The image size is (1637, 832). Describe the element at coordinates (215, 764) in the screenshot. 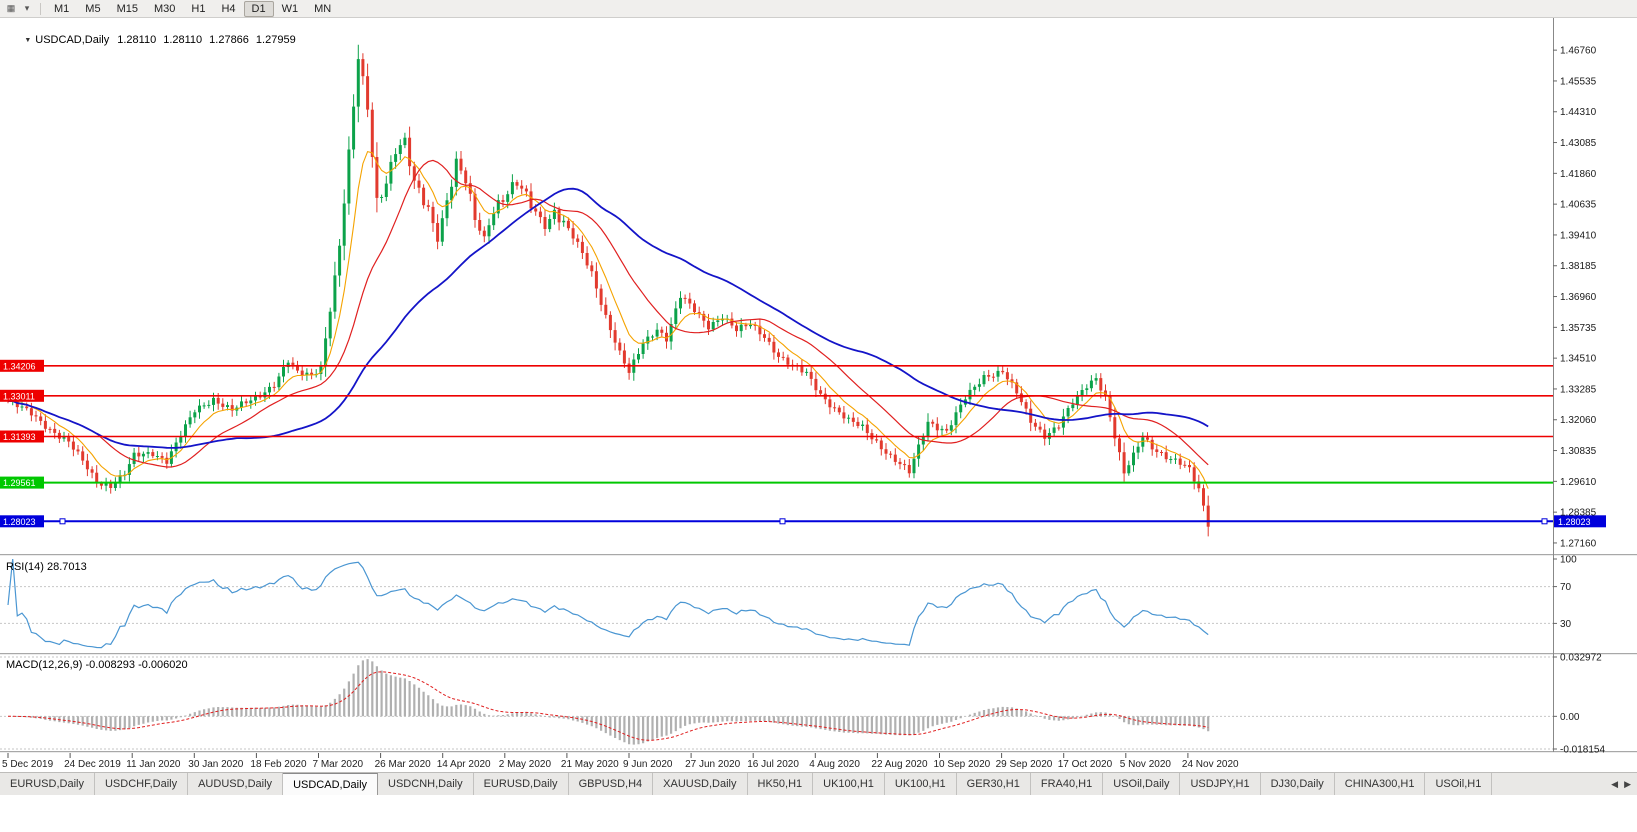

I see `date-tick-label: 30 Jan 2020` at that location.